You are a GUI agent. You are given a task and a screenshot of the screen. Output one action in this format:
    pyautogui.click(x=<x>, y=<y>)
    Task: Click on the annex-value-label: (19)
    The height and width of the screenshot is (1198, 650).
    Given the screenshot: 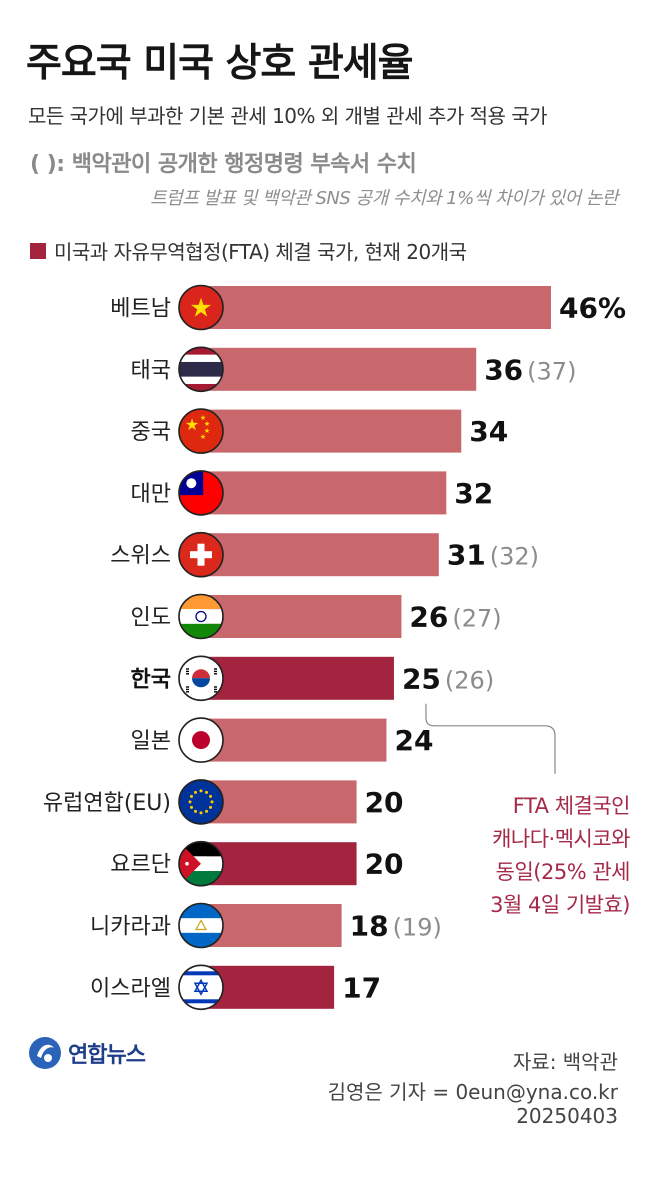 What is the action you would take?
    pyautogui.click(x=417, y=928)
    